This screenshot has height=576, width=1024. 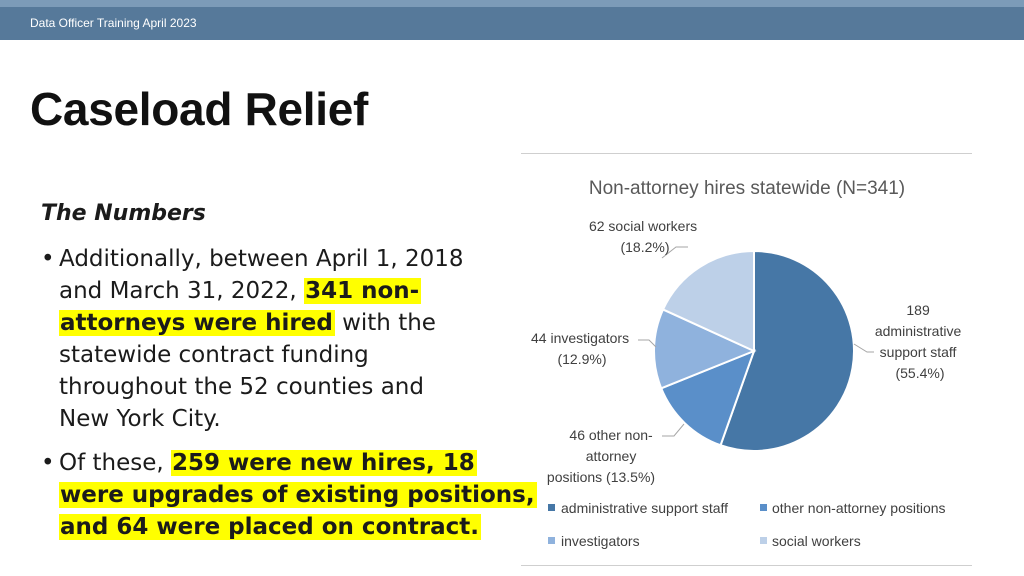 I want to click on bullet-2-text: Of these,, so click(x=115, y=463).